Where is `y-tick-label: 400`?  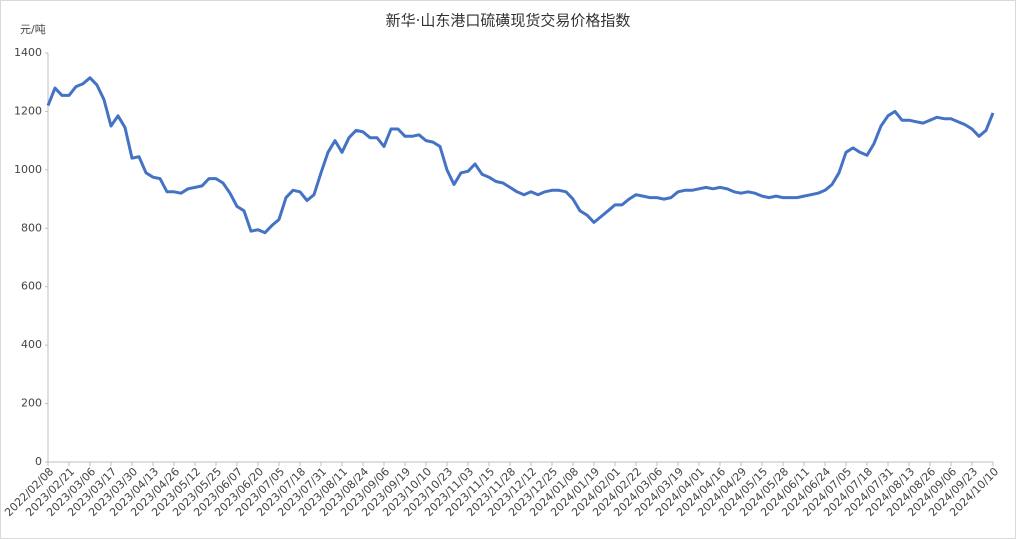 y-tick-label: 400 is located at coordinates (31, 344).